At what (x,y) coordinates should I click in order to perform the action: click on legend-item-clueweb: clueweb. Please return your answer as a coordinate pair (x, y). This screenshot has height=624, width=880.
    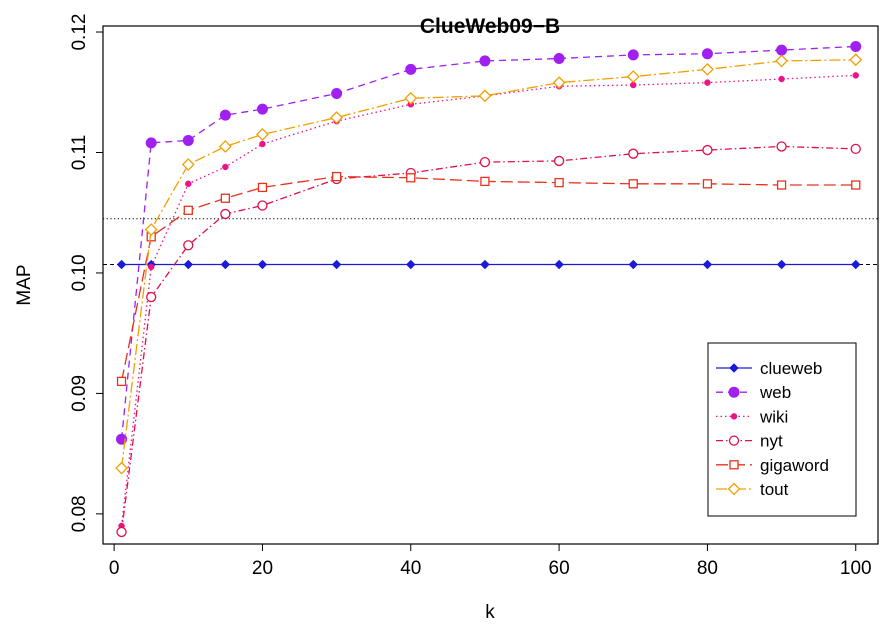
    Looking at the image, I should click on (769, 368).